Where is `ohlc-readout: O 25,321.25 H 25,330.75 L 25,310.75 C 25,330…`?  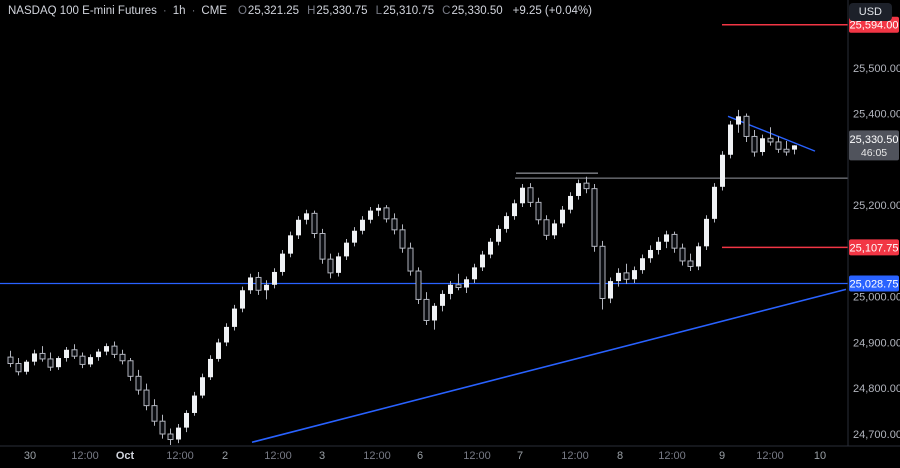
ohlc-readout: O 25,321.25 H 25,330.75 L 25,310.75 C 25,330… is located at coordinates (370, 11).